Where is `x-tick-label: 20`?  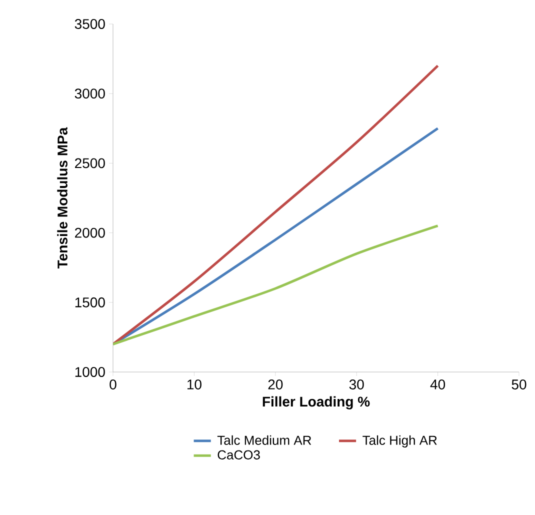
x-tick-label: 20 is located at coordinates (275, 385).